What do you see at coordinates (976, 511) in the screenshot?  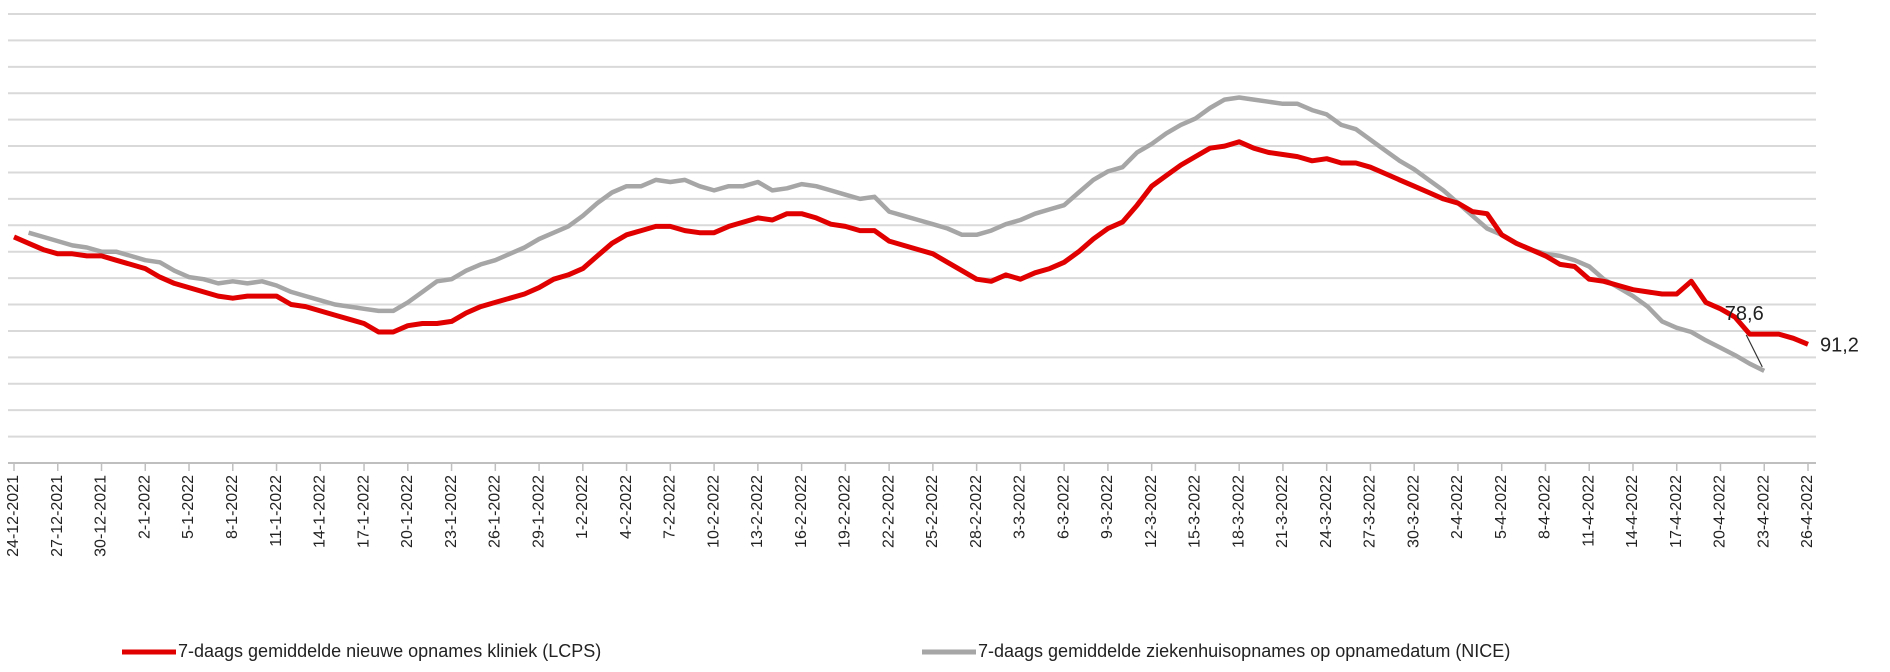 I see `x-tick-label: 28-2-2022` at bounding box center [976, 511].